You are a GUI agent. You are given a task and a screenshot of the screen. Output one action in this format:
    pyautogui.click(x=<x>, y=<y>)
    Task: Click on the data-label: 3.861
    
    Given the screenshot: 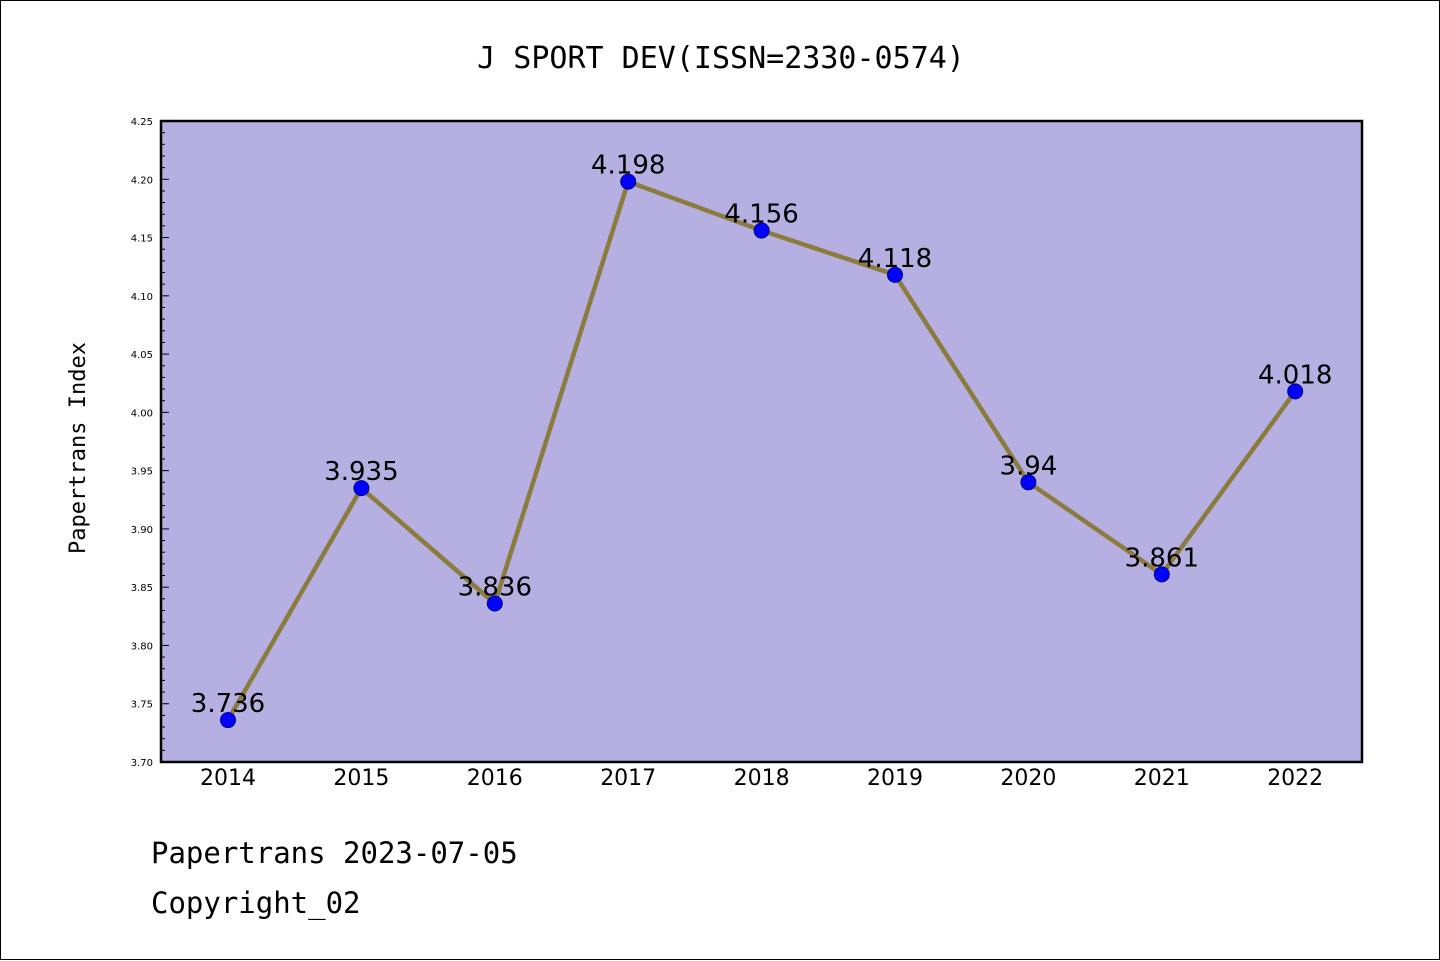 What is the action you would take?
    pyautogui.click(x=1162, y=558)
    